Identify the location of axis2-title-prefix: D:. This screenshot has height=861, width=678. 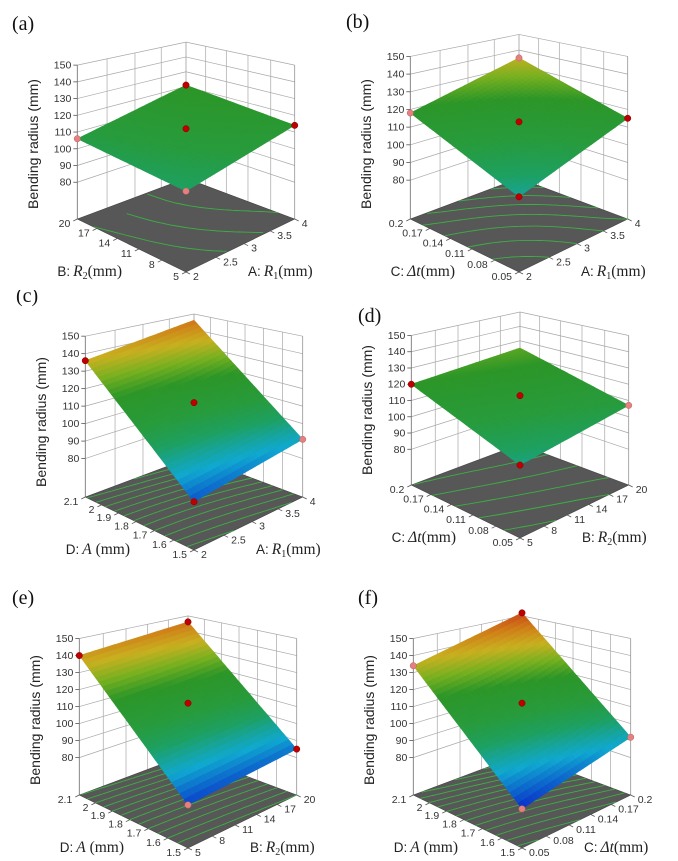
(67, 847).